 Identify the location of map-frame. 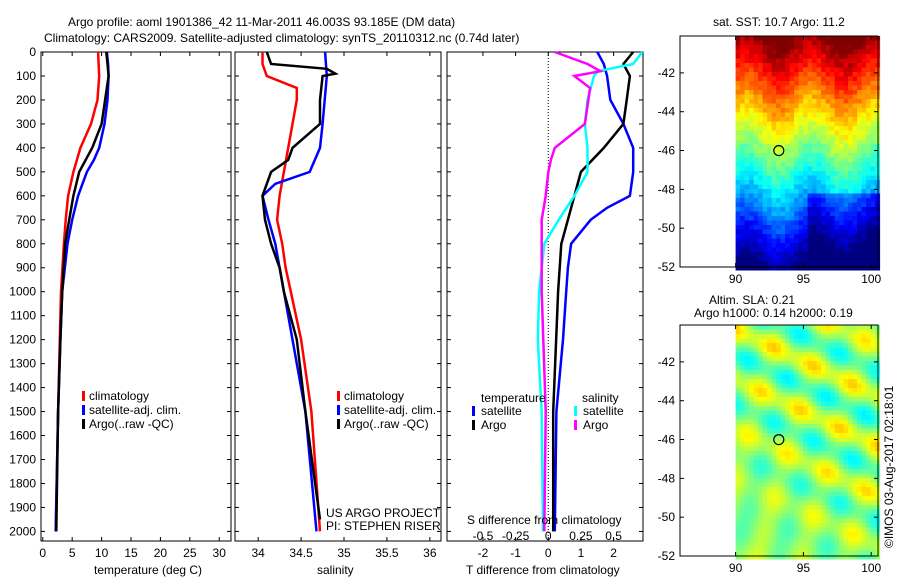
(779, 440).